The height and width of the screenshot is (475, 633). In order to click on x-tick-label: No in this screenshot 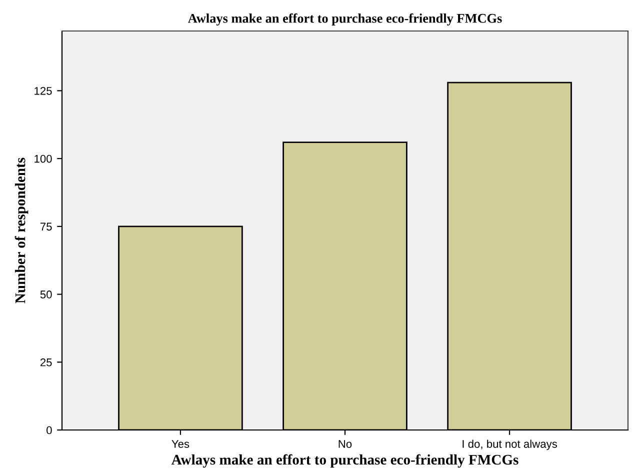, I will do `click(345, 444)`.